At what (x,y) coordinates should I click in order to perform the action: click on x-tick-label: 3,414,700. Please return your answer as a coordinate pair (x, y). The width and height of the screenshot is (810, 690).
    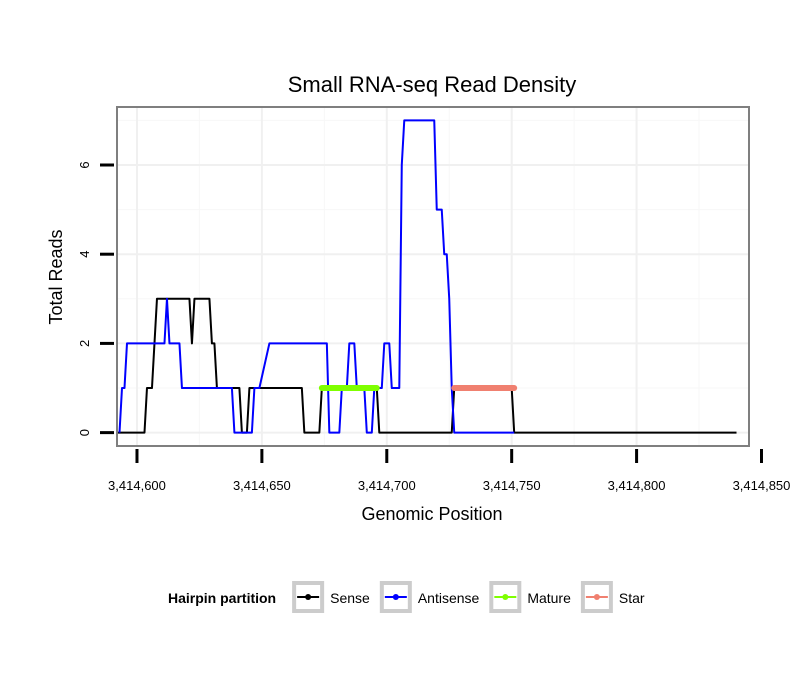
    Looking at the image, I should click on (387, 485).